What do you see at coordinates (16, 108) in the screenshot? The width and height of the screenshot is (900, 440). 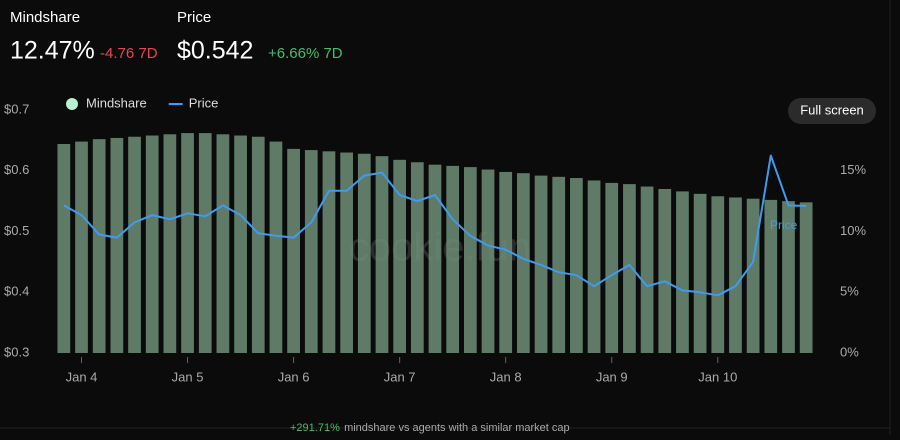 I see `y-tick-label: $0.7` at bounding box center [16, 108].